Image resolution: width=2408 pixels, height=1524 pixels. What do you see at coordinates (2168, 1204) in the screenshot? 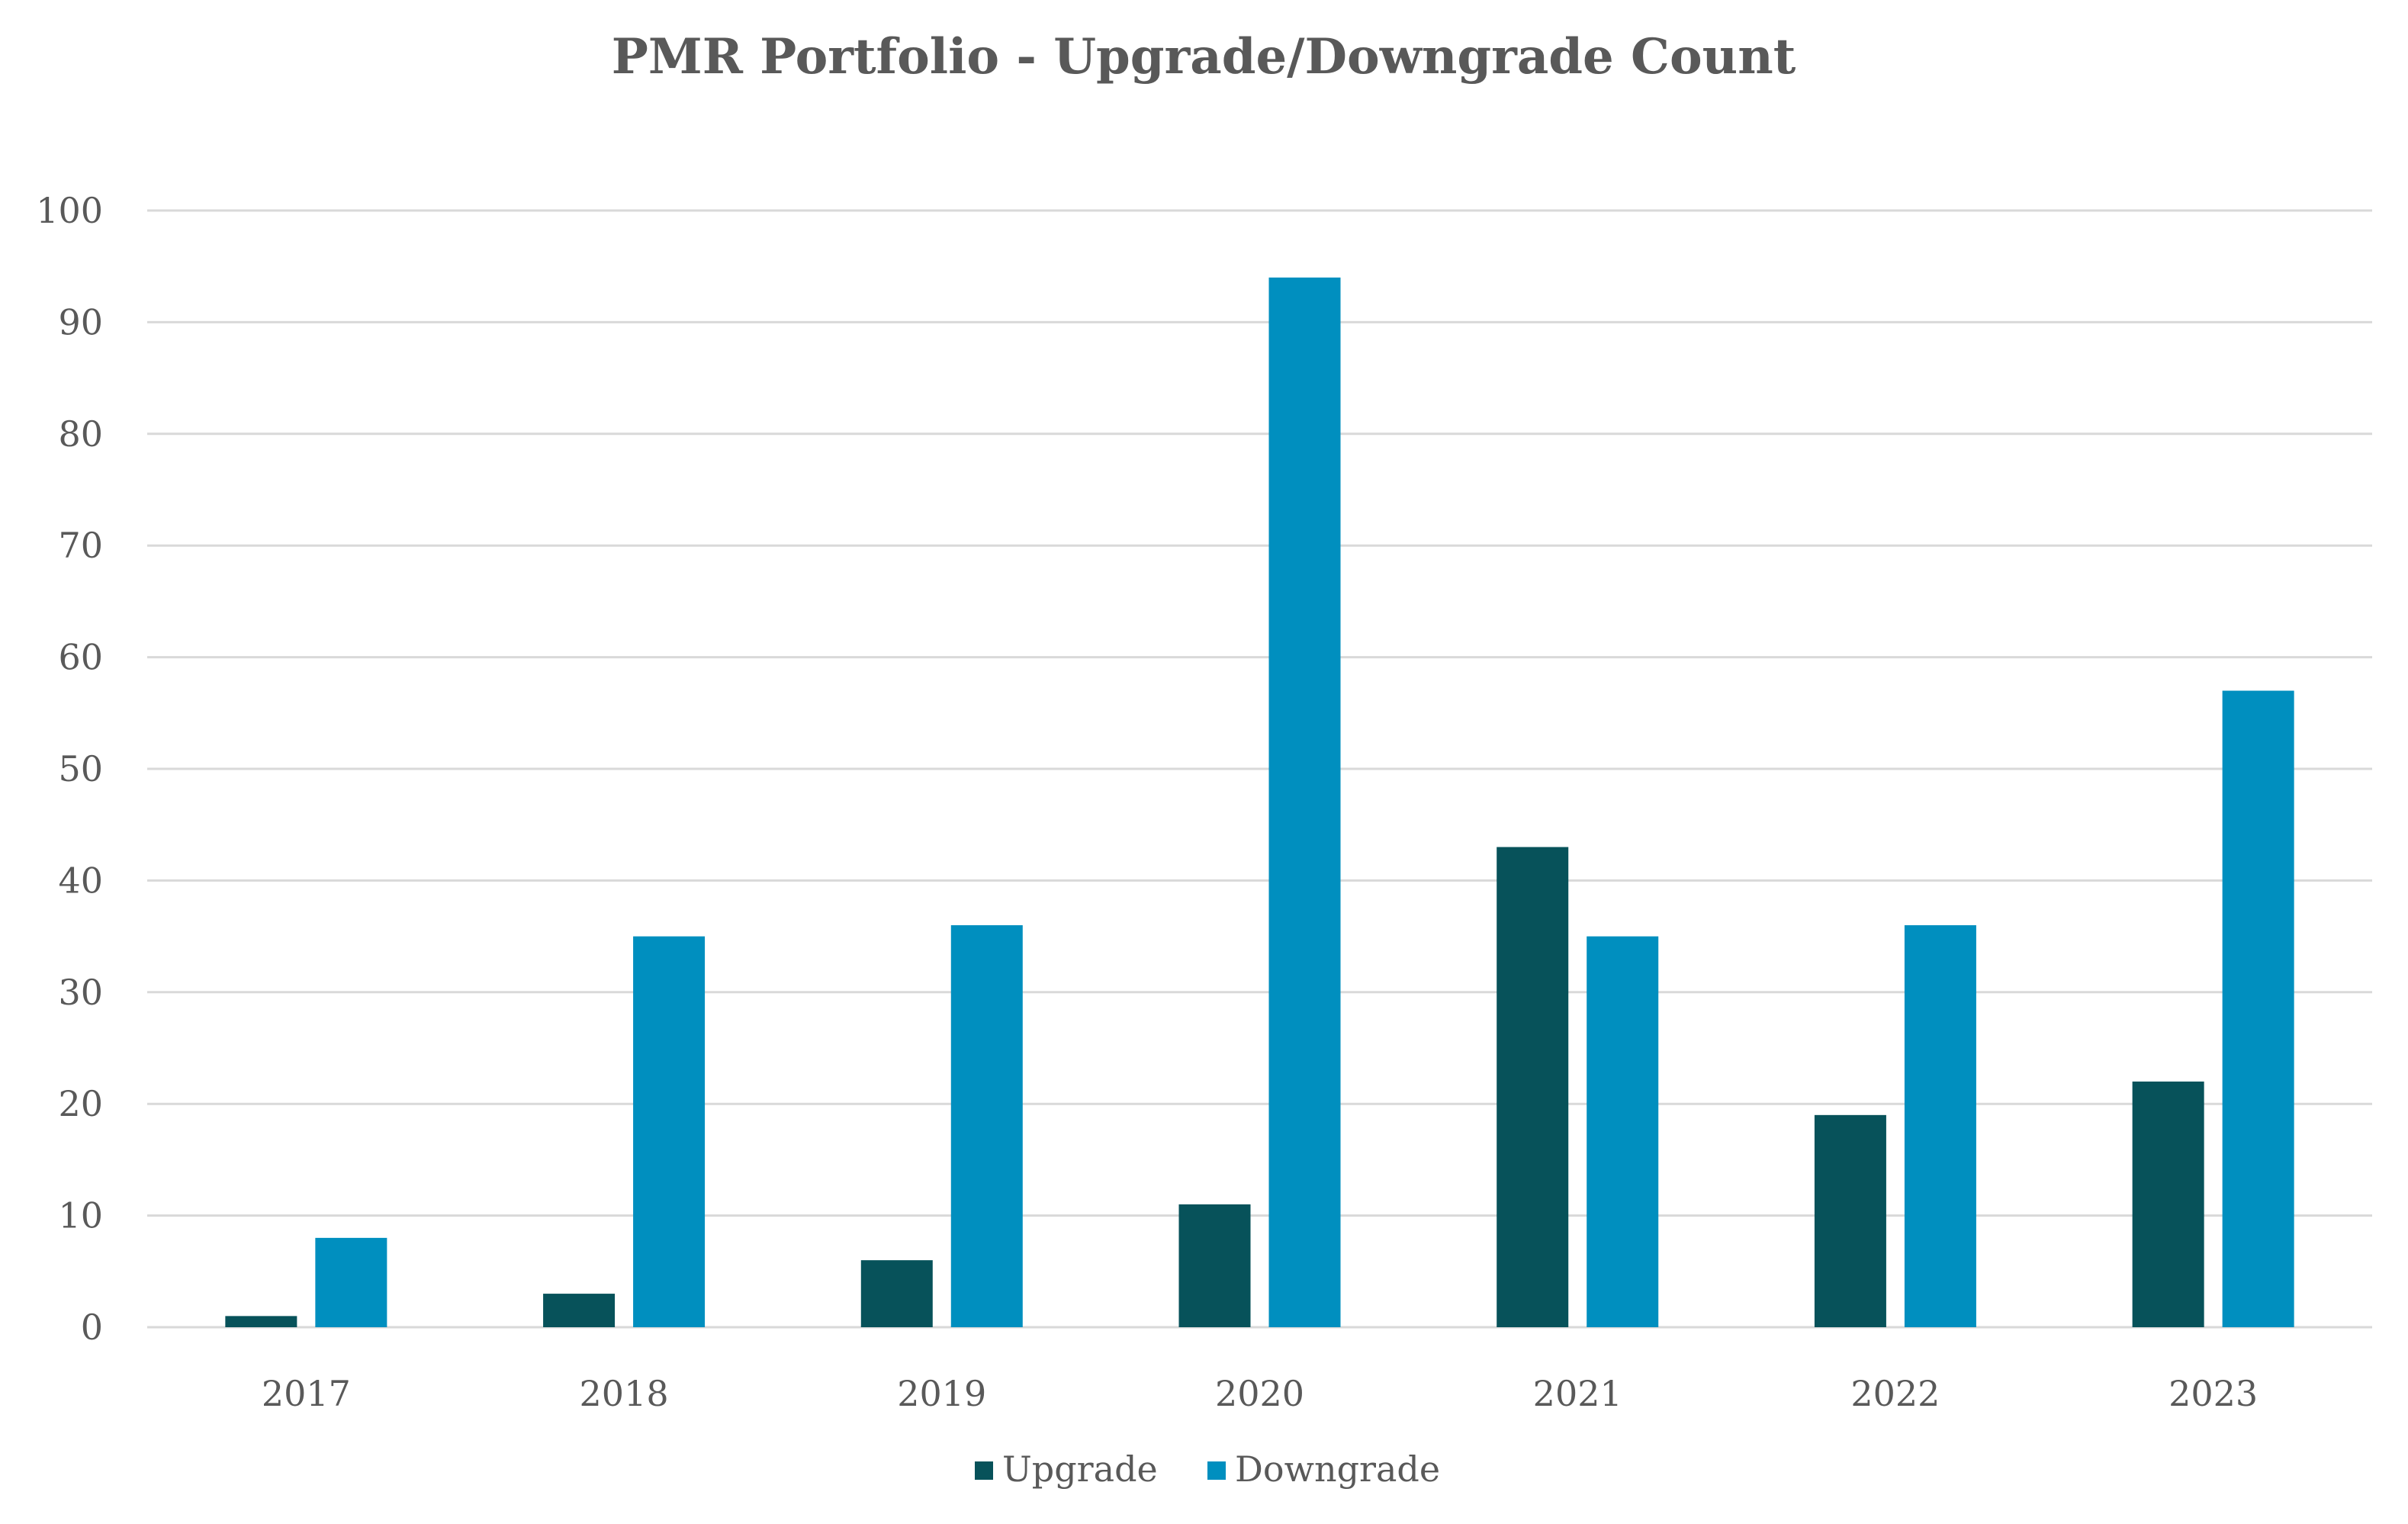
I see `bar-upgrade-2023` at bounding box center [2168, 1204].